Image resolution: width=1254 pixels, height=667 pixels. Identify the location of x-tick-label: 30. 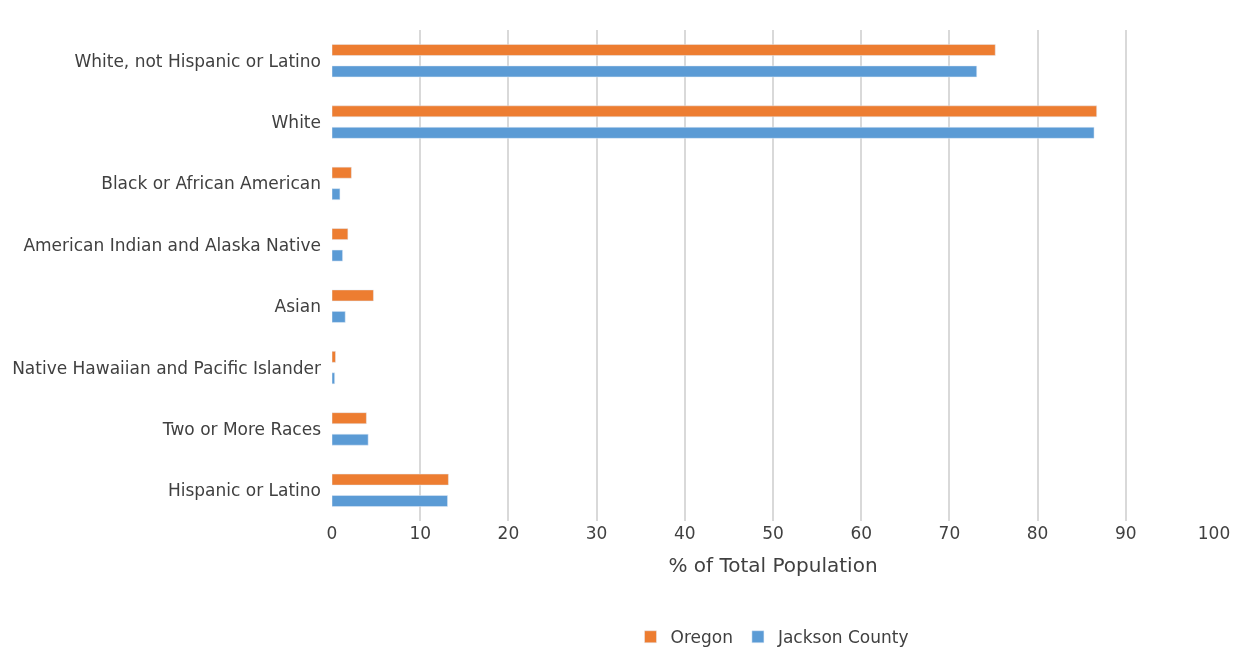
(596, 533).